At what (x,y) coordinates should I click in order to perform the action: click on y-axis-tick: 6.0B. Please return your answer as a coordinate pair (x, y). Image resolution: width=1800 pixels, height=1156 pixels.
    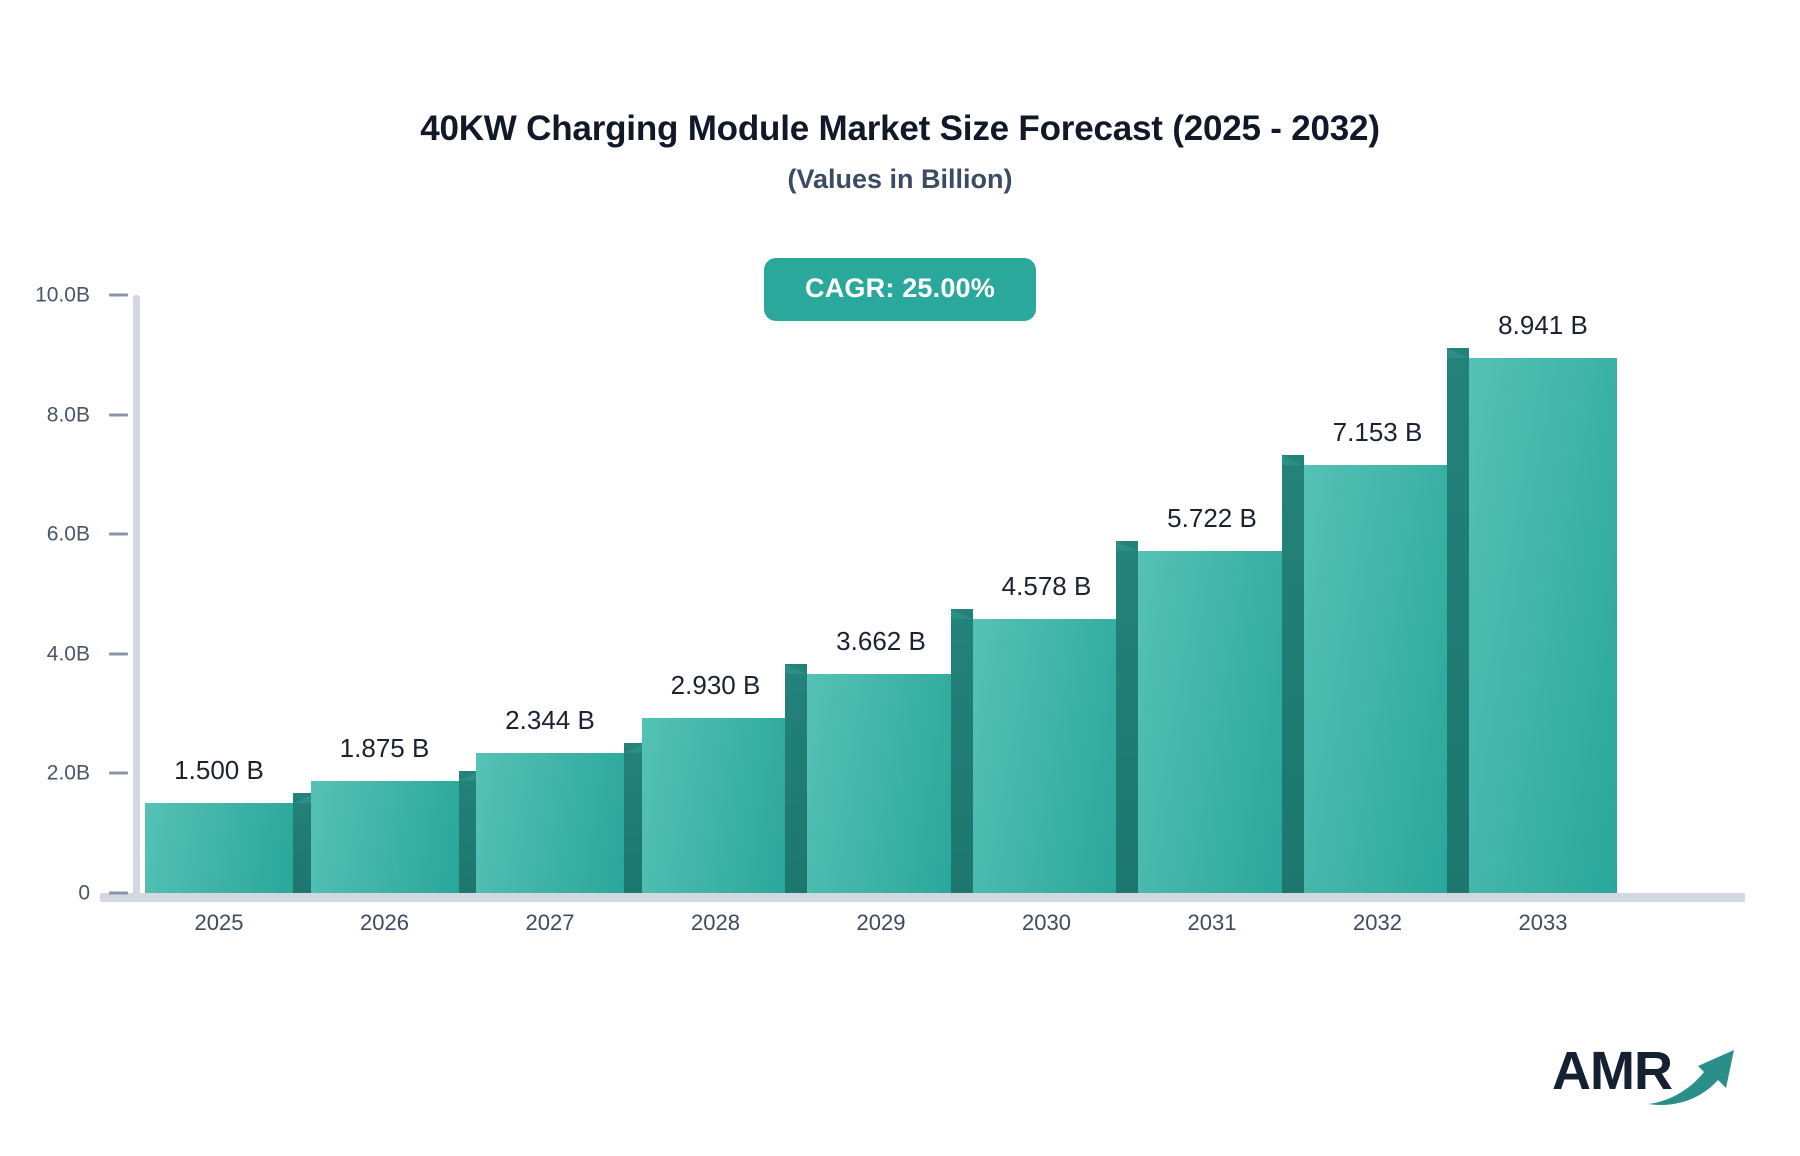
    Looking at the image, I should click on (87, 534).